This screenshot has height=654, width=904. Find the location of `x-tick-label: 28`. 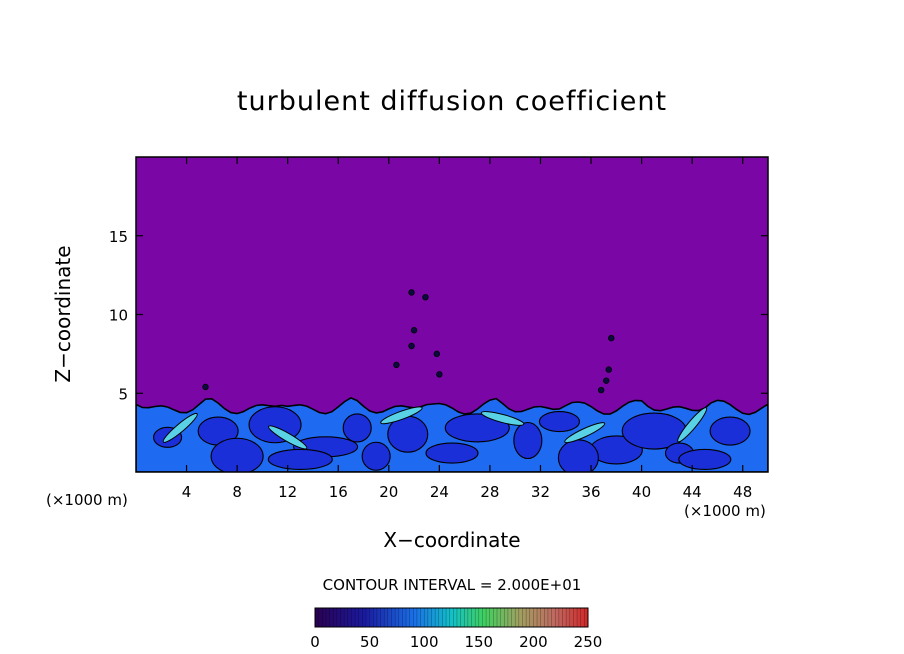

x-tick-label: 28 is located at coordinates (489, 492).